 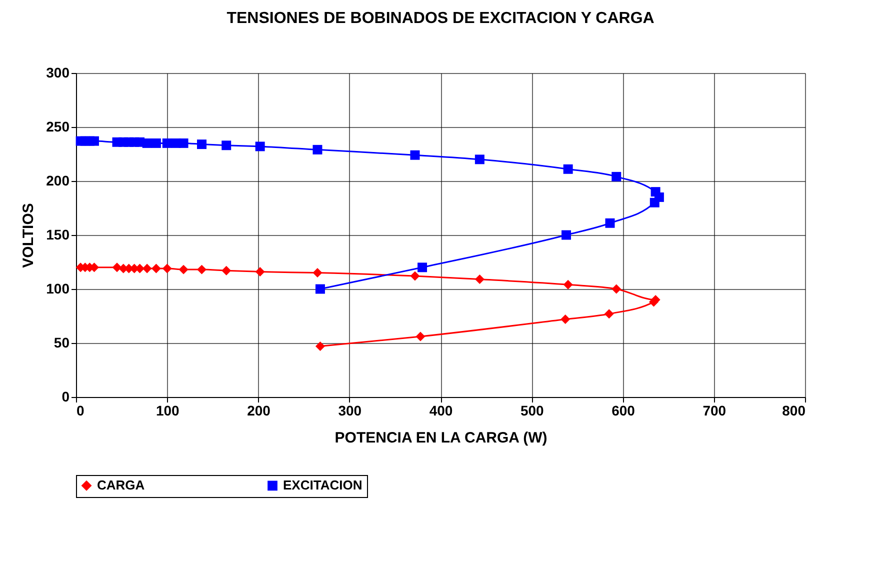 I want to click on x-tick-label: 0, so click(x=80, y=410).